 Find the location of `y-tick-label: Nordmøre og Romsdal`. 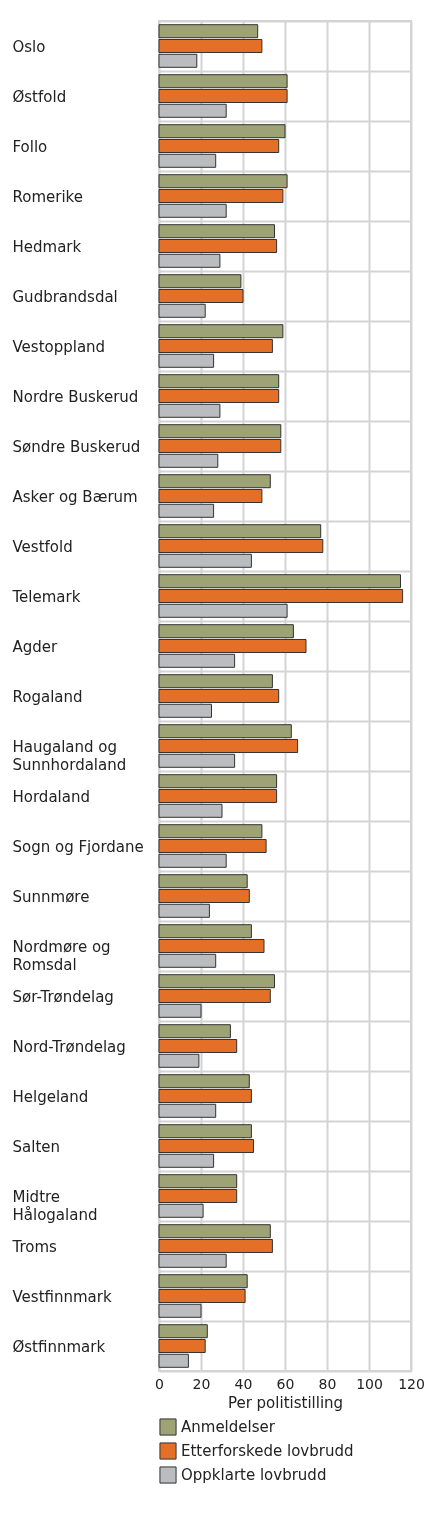

y-tick-label: Nordmøre og Romsdal is located at coordinates (61, 955).